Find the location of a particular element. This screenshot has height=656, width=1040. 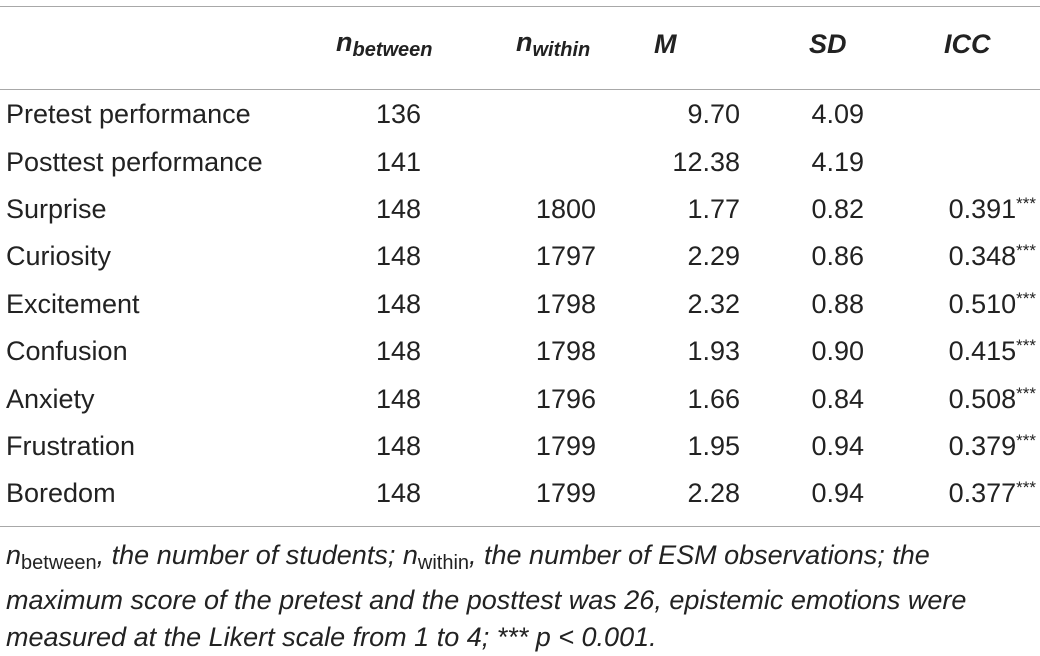

cell-mean: 1.95 is located at coordinates (713, 445).